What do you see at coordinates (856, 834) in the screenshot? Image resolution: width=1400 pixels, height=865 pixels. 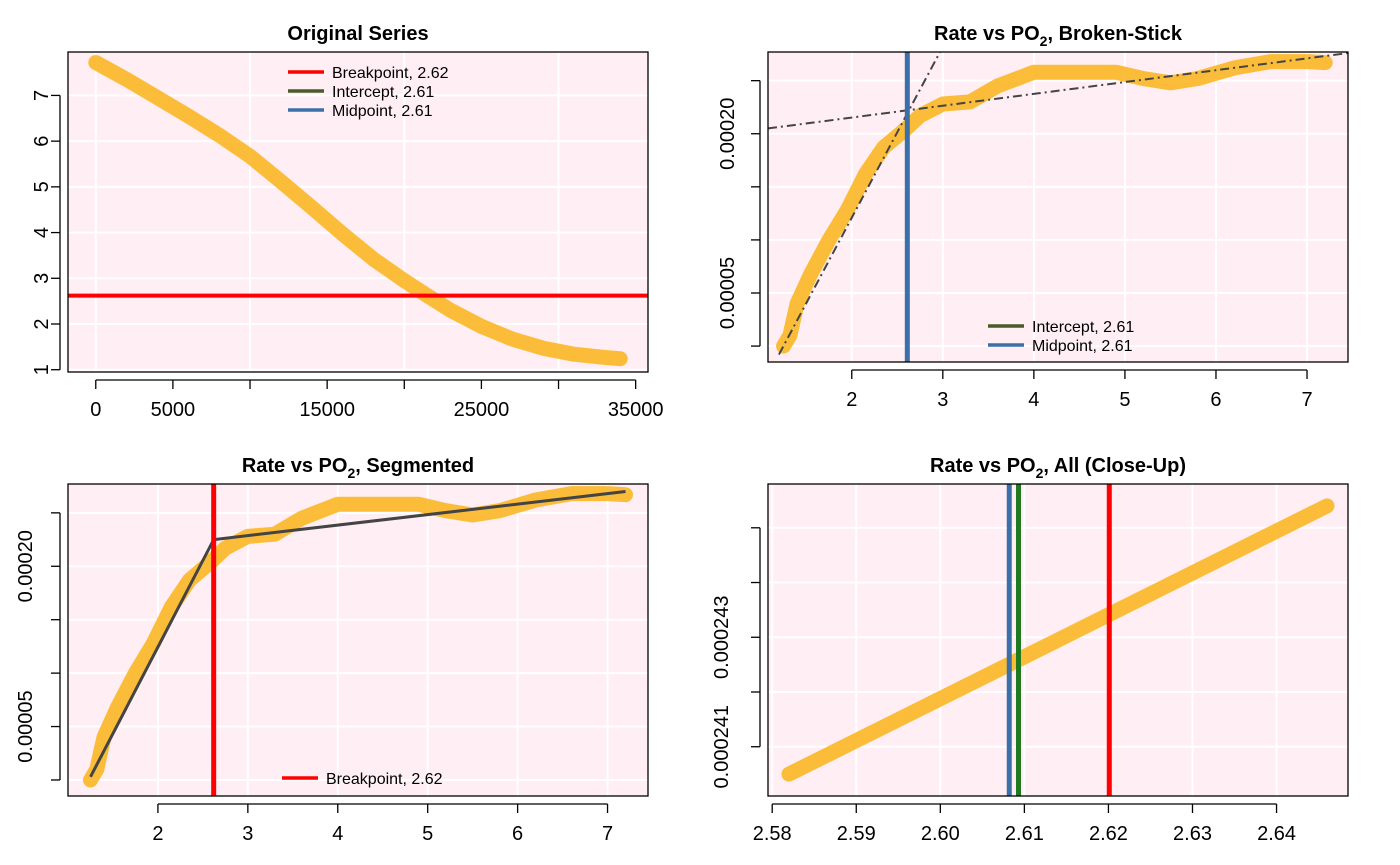 I see `x-tick-label: 2.59` at bounding box center [856, 834].